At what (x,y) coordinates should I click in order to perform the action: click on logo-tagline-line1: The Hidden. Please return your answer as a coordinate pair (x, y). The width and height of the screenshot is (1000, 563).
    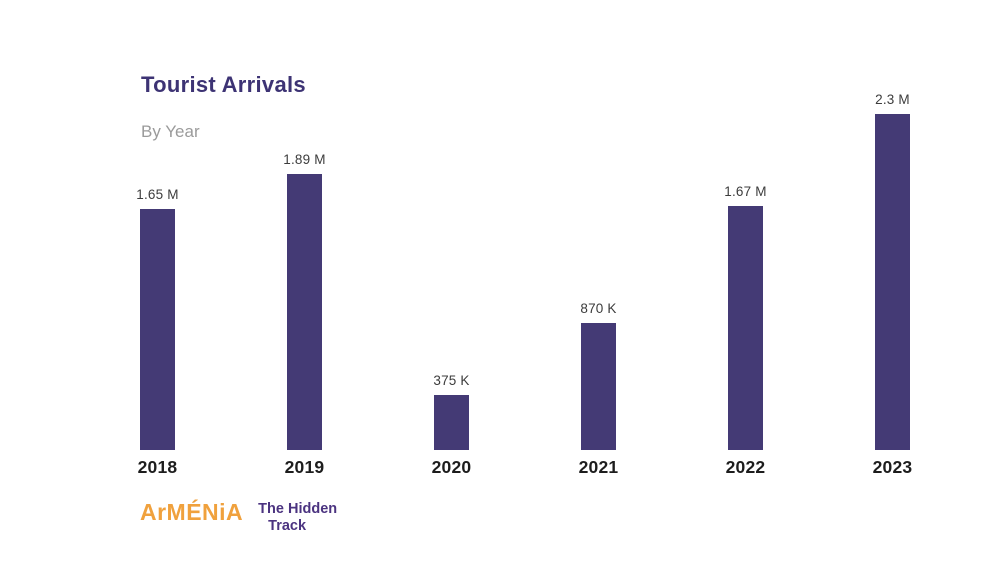
    Looking at the image, I should click on (298, 509).